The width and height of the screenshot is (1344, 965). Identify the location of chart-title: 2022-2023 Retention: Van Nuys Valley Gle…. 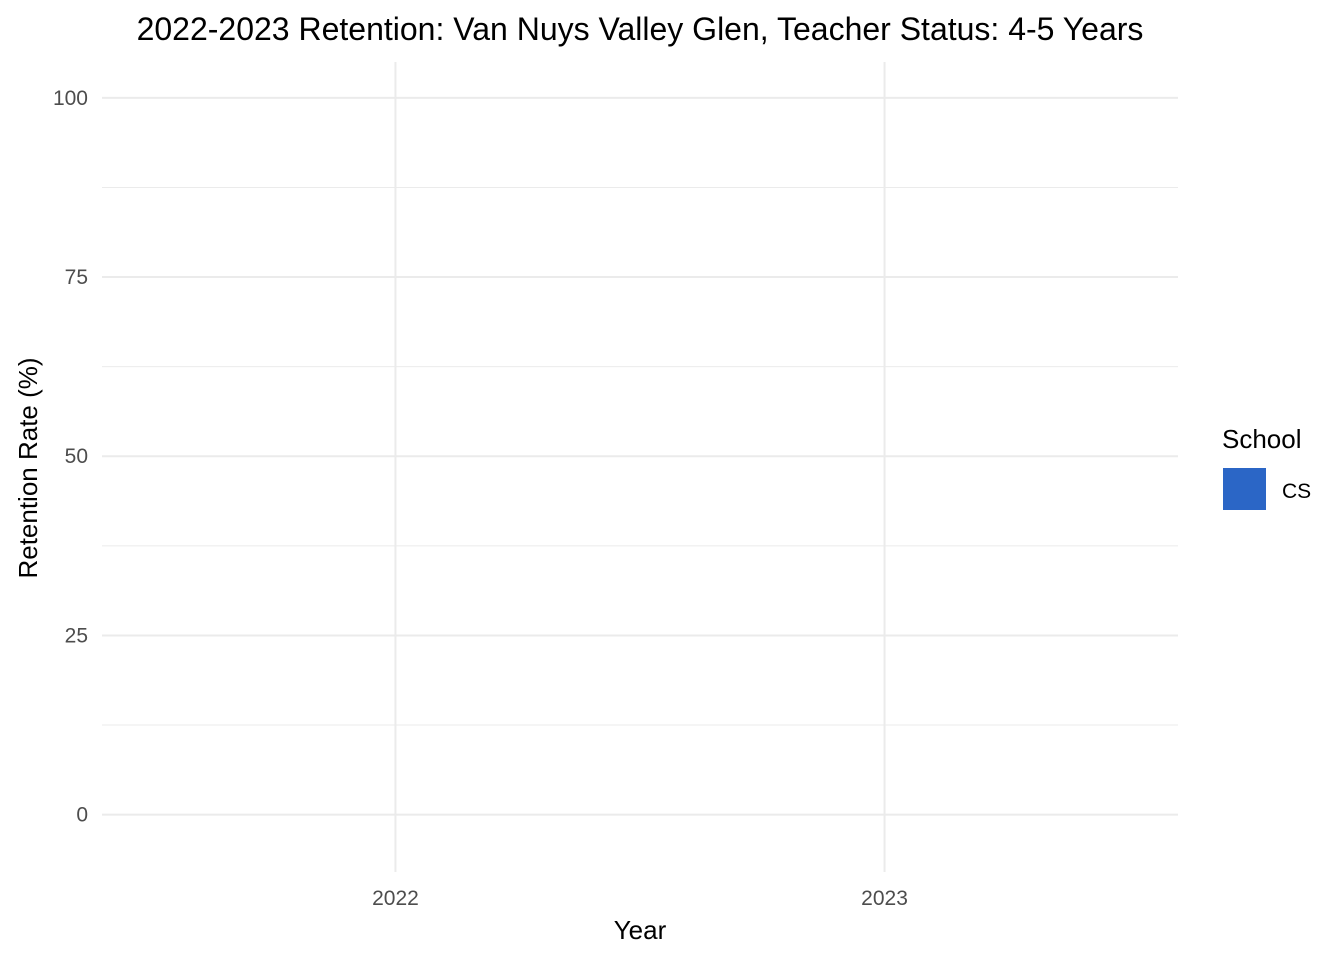
(640, 29).